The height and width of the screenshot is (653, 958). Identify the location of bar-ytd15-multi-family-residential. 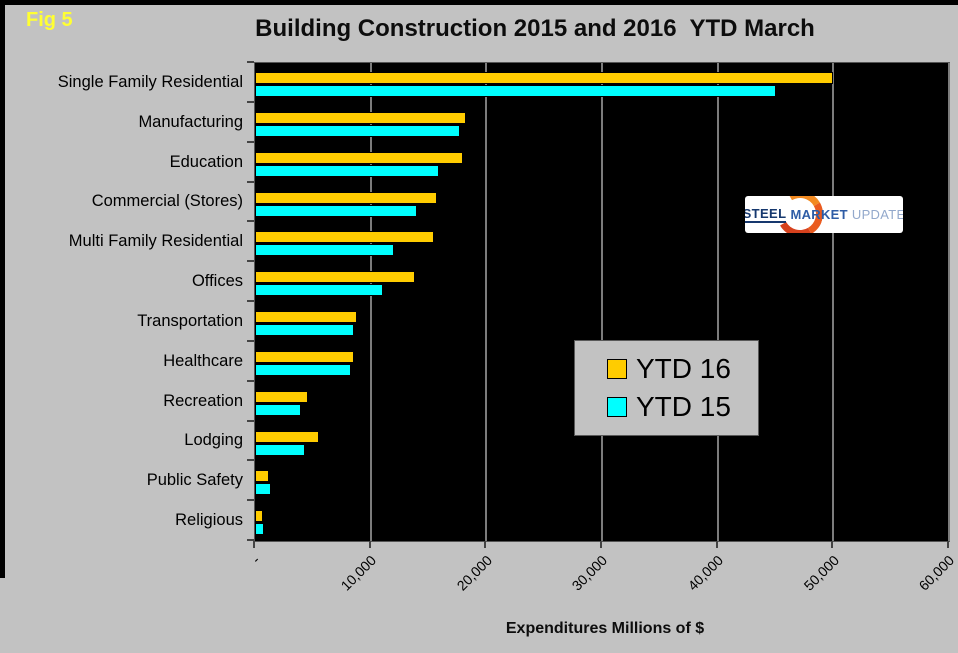
(324, 250).